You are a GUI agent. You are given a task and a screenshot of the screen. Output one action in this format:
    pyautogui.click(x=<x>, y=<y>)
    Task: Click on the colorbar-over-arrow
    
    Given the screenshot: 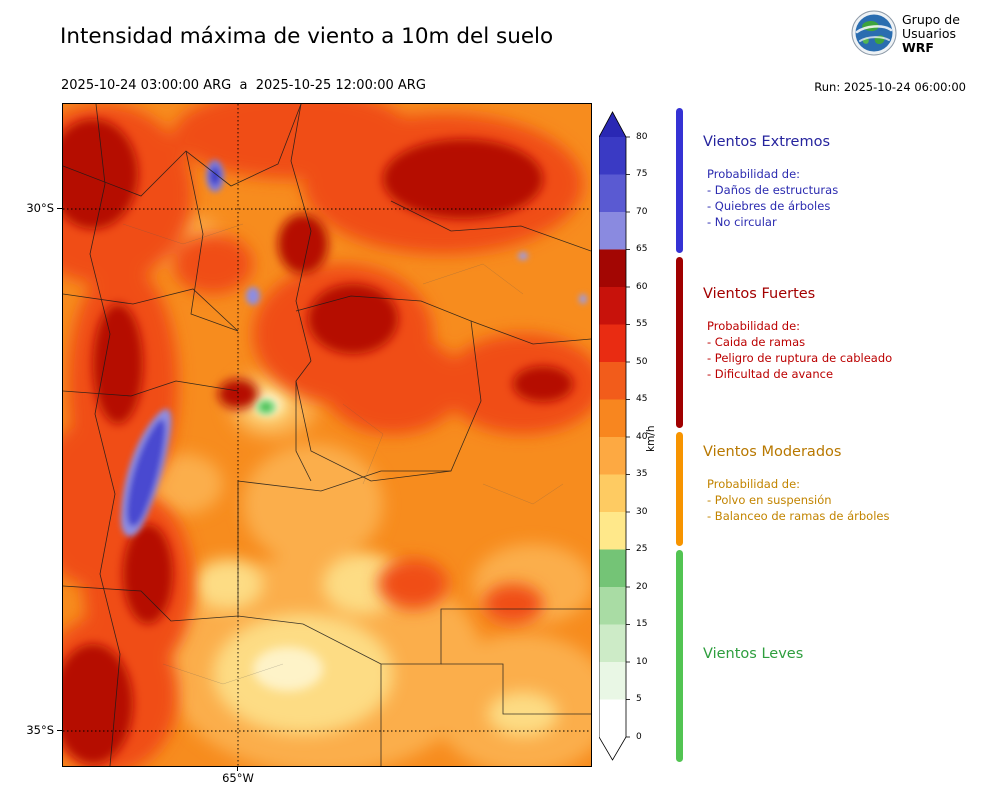 What is the action you would take?
    pyautogui.click(x=612, y=124)
    